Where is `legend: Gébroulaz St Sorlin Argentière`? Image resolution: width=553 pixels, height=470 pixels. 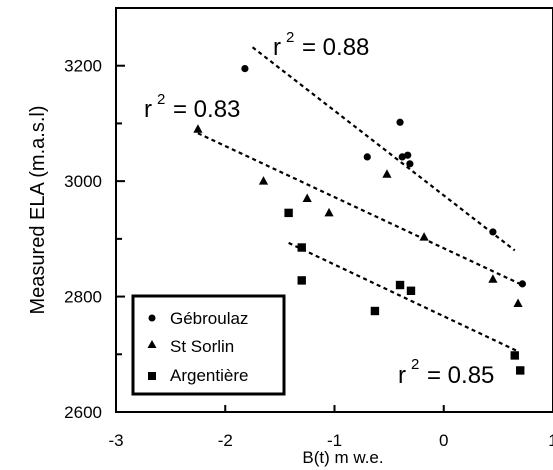
legend: Gébroulaz St Sorlin Argentière is located at coordinates (208, 345).